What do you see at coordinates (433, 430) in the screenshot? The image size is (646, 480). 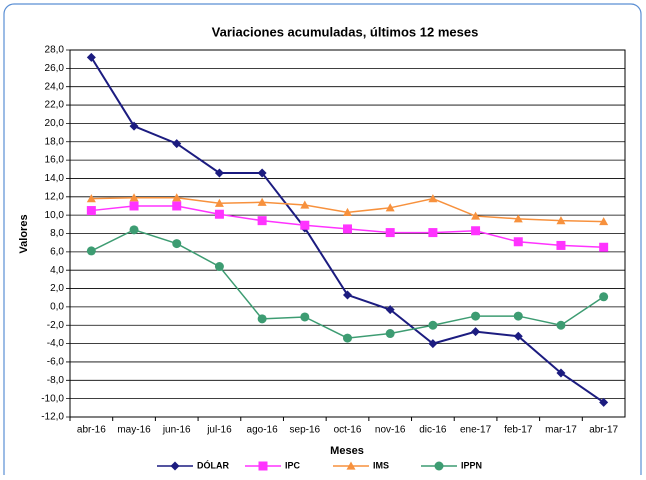 I see `x-tick-label: dic-16` at bounding box center [433, 430].